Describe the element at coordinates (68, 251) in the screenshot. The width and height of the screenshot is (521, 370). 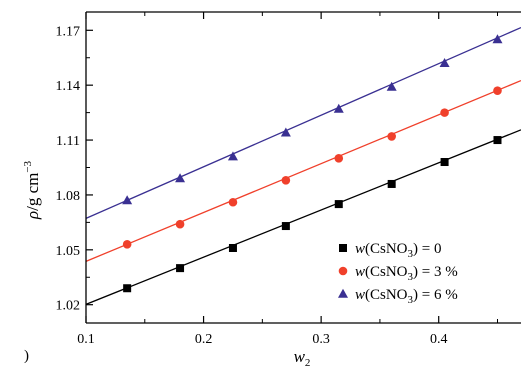
I see `y-tick-label: 1.05` at that location.